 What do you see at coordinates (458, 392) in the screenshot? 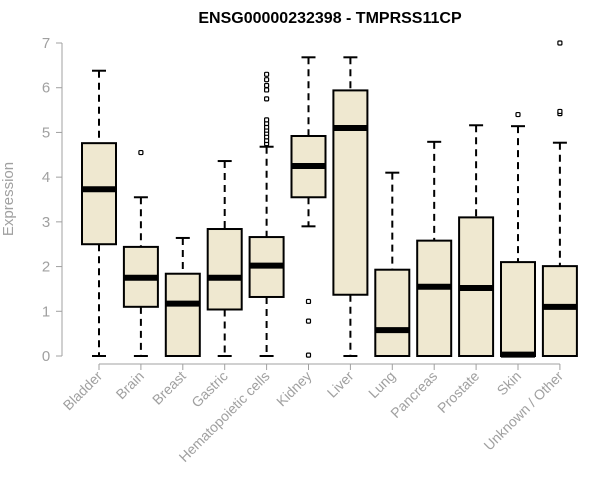
I see `x-tick-label: Prostate` at bounding box center [458, 392].